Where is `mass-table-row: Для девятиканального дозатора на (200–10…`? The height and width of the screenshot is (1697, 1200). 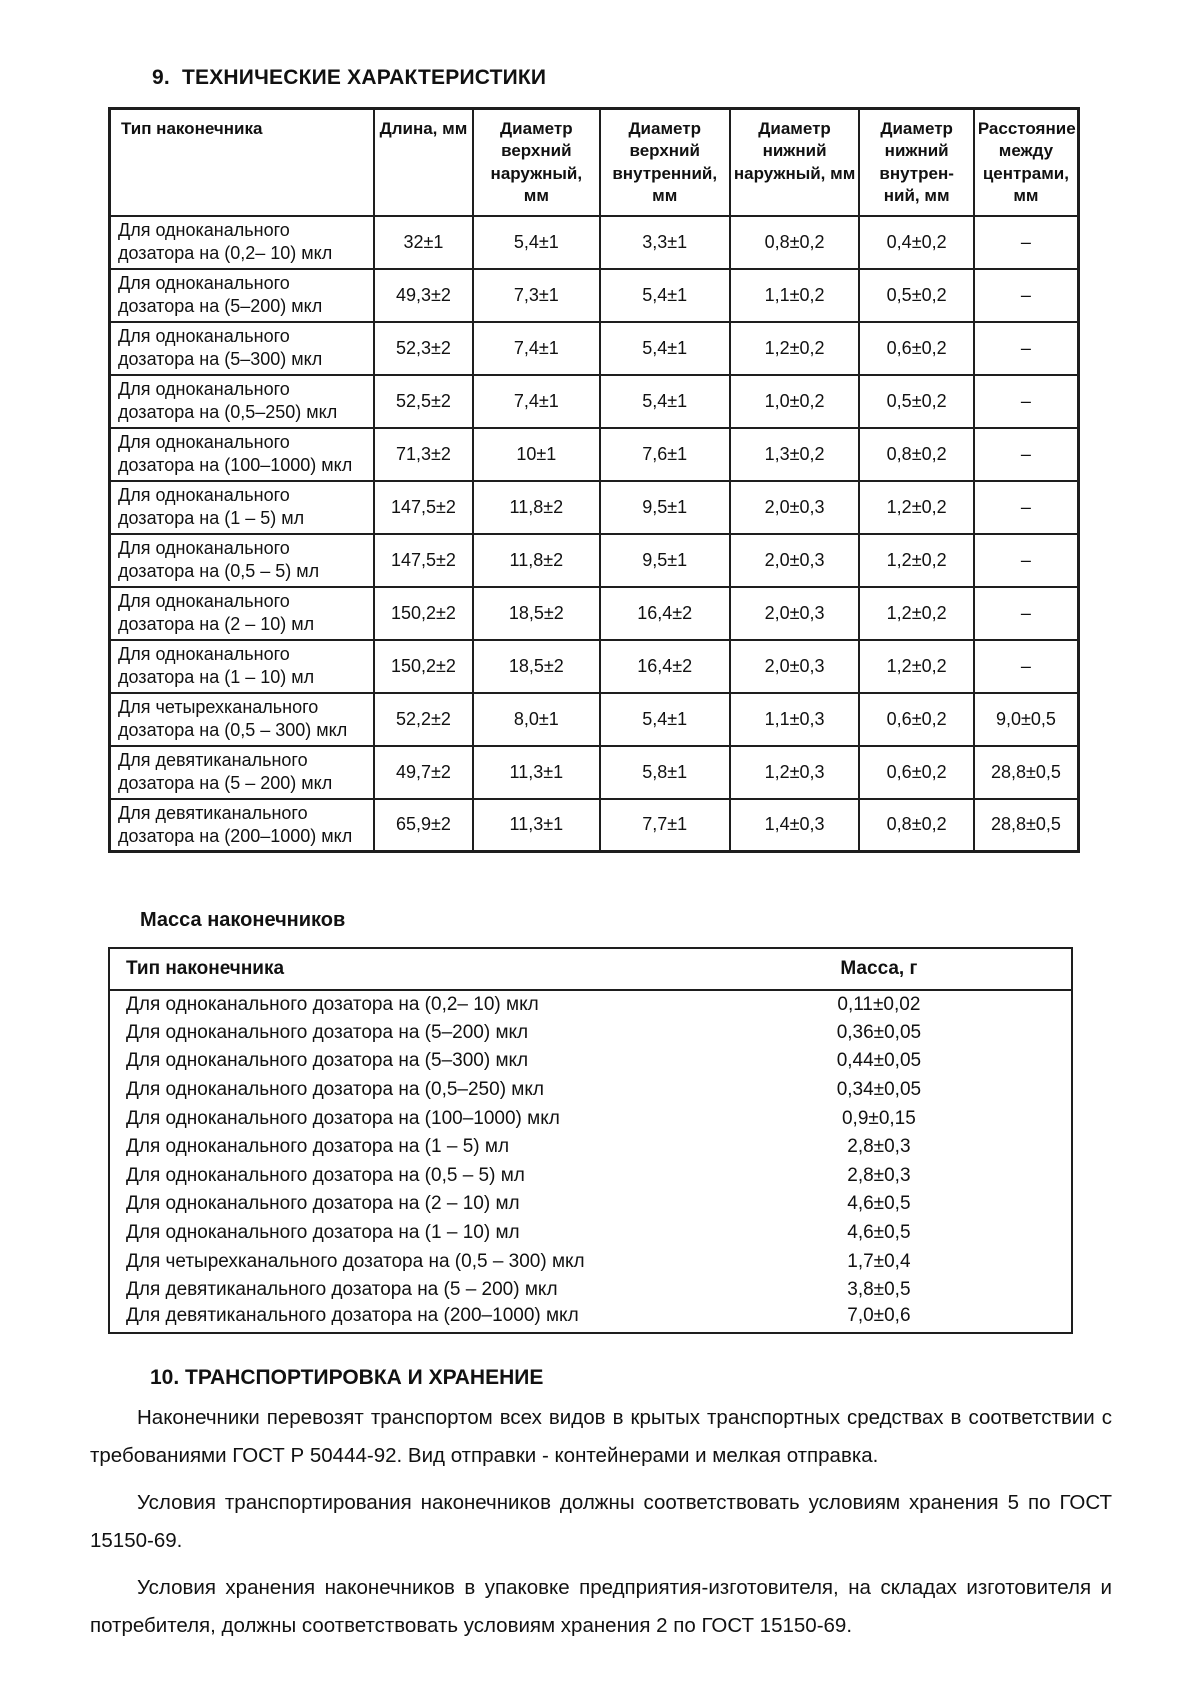
mass-table-row: Для девятиканального дозатора на (200–10… is located at coordinates (590, 1319).